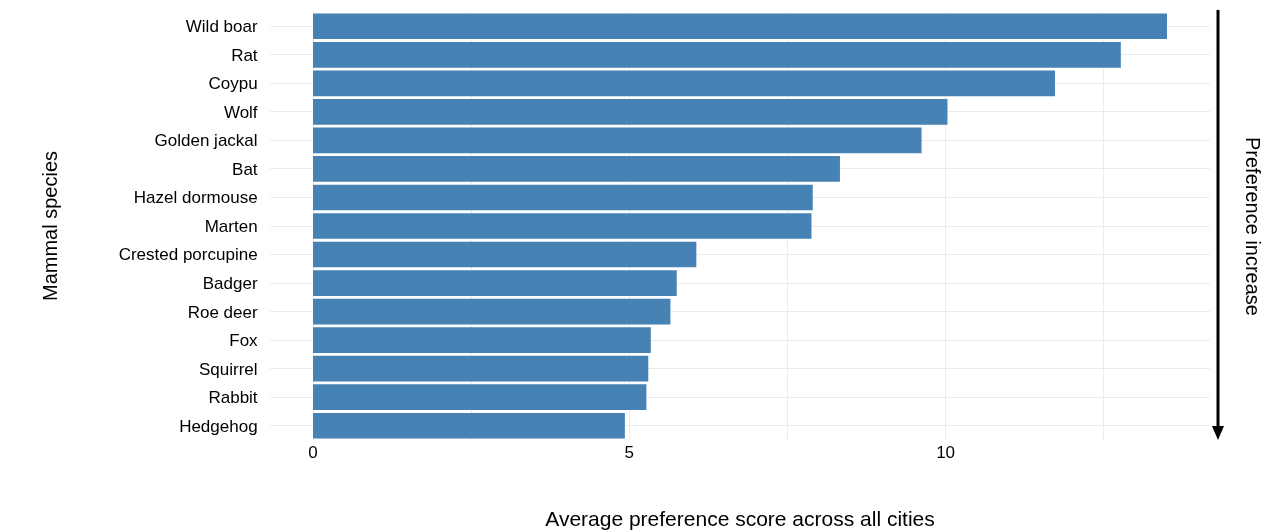  What do you see at coordinates (206, 141) in the screenshot?
I see `y-tick-label: Golden jackal` at bounding box center [206, 141].